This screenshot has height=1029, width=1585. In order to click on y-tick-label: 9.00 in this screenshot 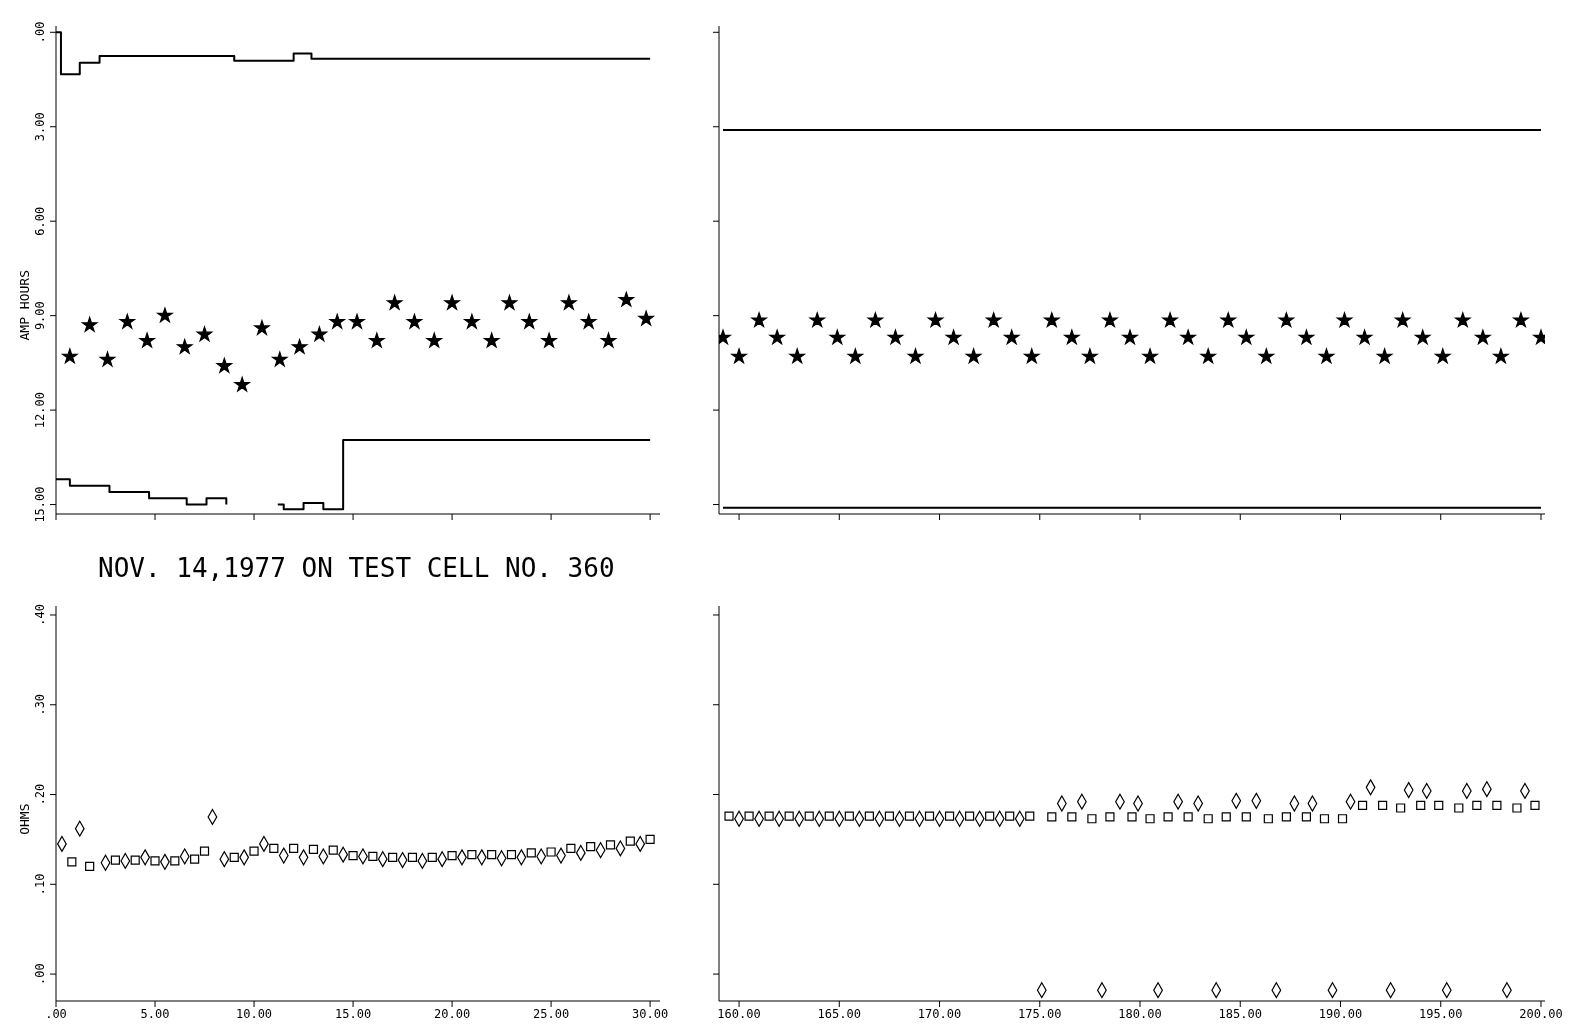, I will do `click(40, 316)`.